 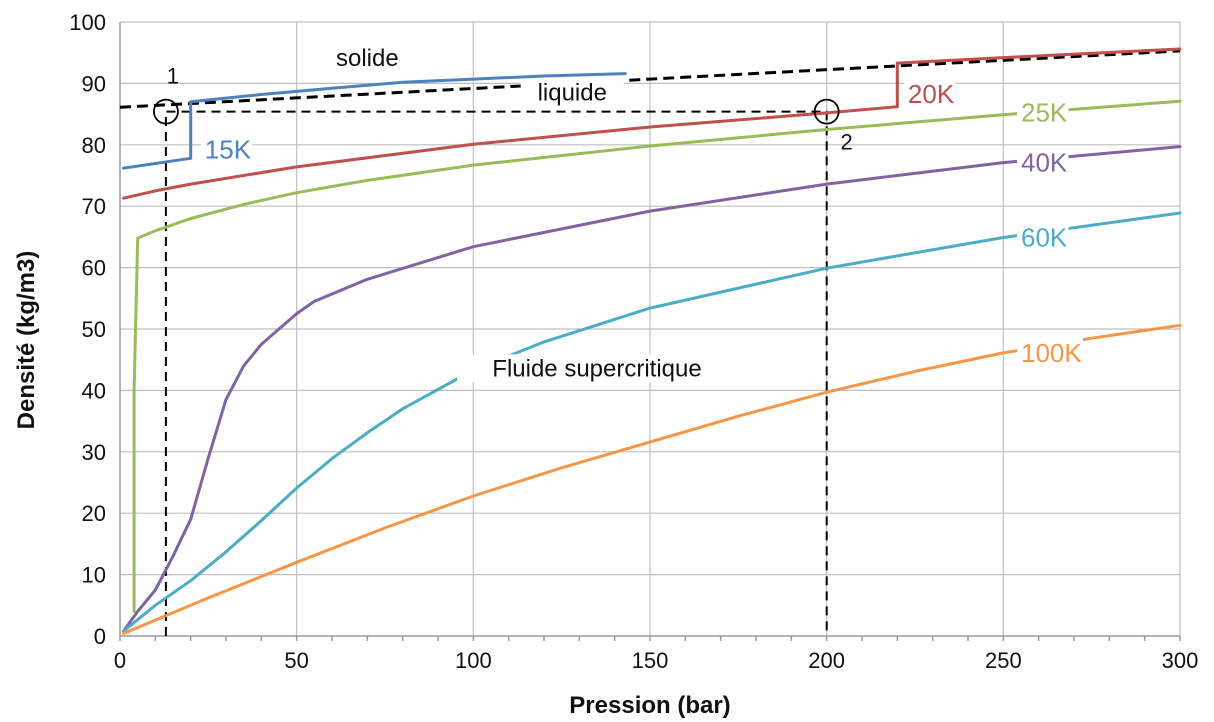 What do you see at coordinates (1003, 660) in the screenshot?
I see `x-tick-label-250: 250` at bounding box center [1003, 660].